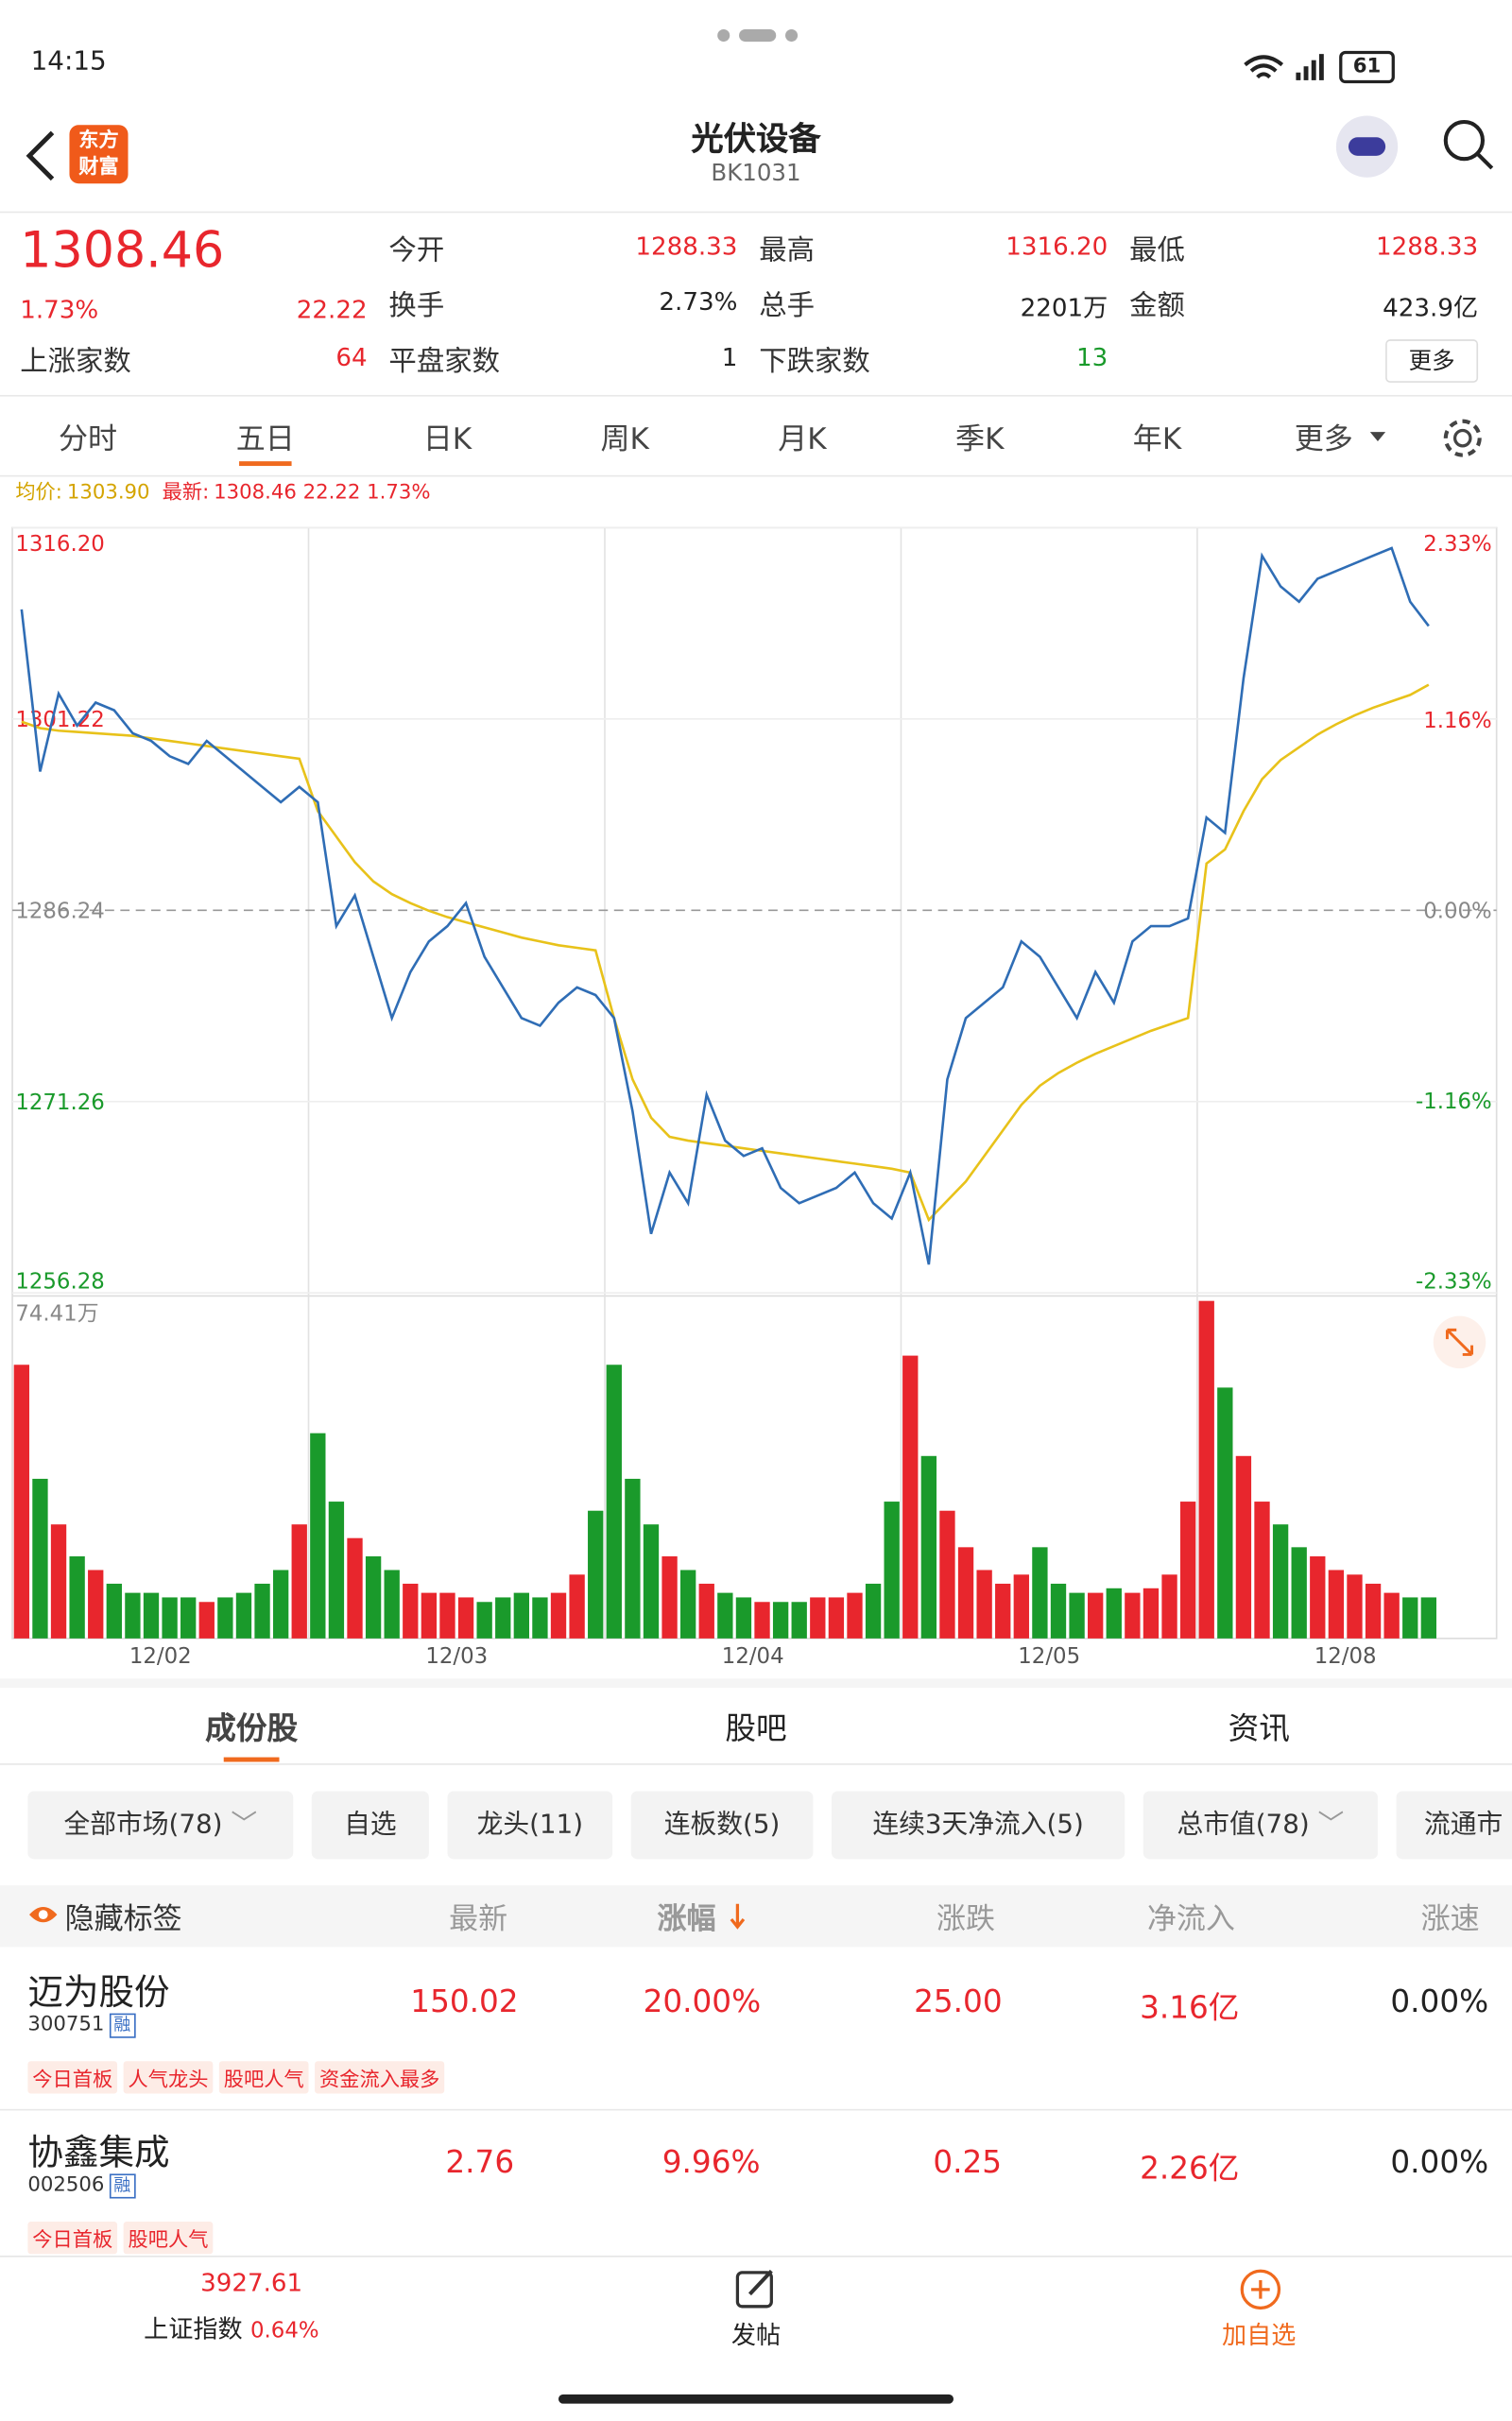 The height and width of the screenshot is (2421, 1512). What do you see at coordinates (72, 2077) in the screenshot?
I see `tag: 今日首板` at bounding box center [72, 2077].